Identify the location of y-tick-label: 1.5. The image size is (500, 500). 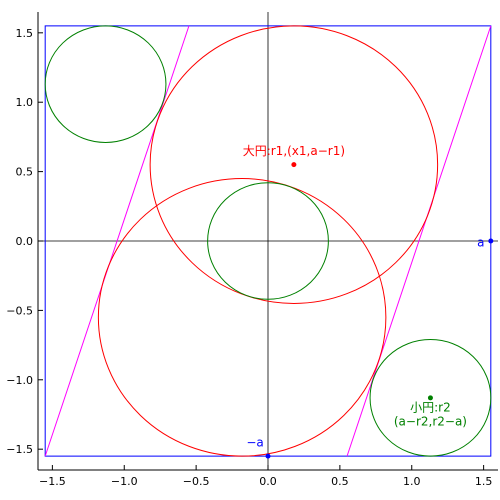
(25, 33).